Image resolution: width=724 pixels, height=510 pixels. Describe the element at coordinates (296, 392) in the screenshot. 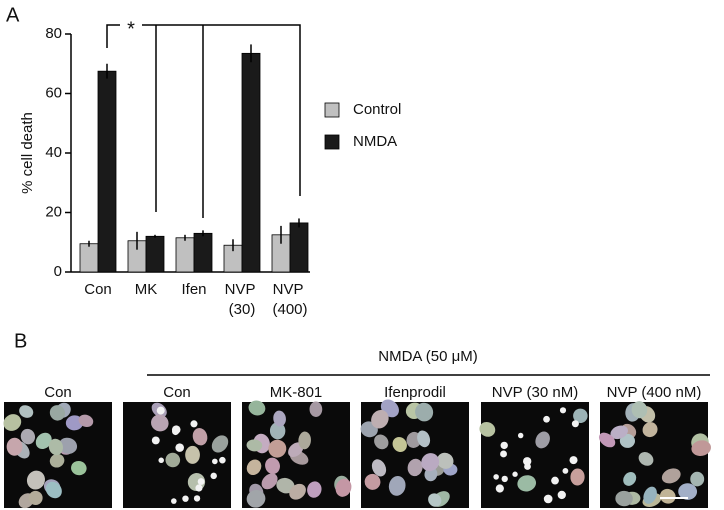

I see `image-label: MK-801` at that location.